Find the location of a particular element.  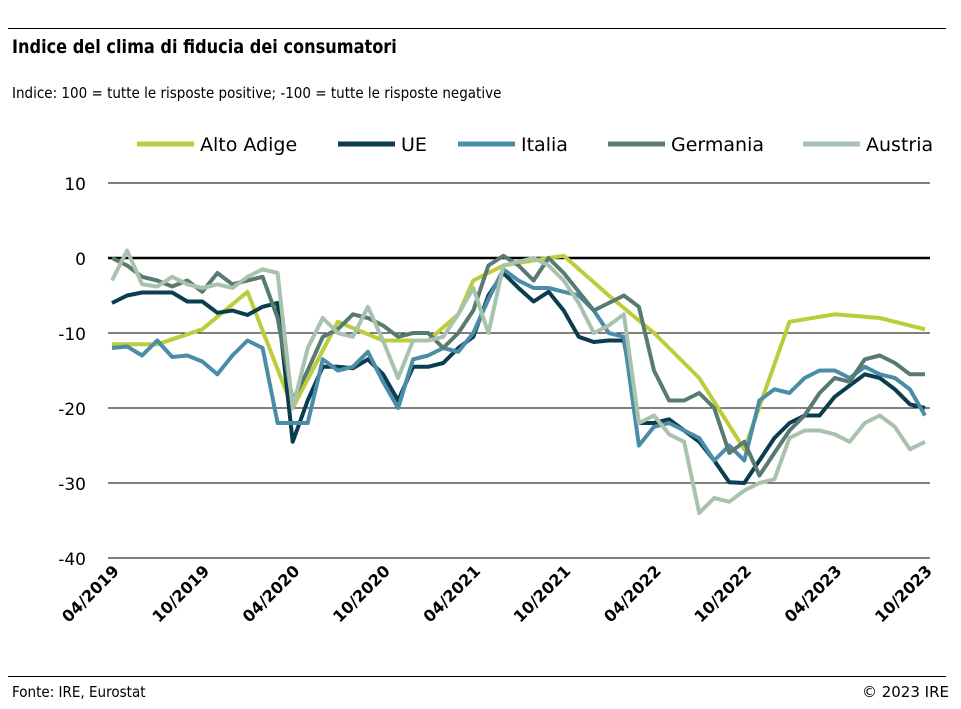

x-tick-label: 04/2022 is located at coordinates (632, 593).